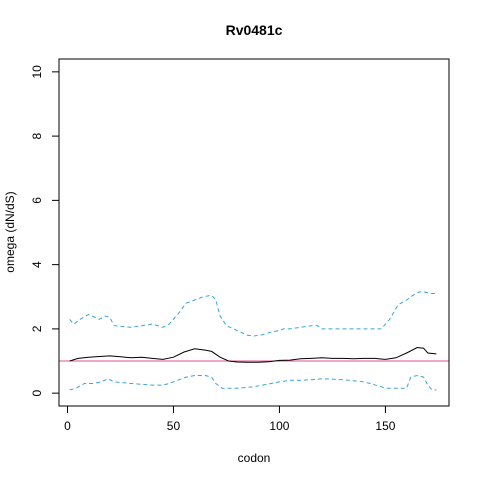 The width and height of the screenshot is (480, 480). What do you see at coordinates (37, 200) in the screenshot?
I see `y-tick-label: 6` at bounding box center [37, 200].